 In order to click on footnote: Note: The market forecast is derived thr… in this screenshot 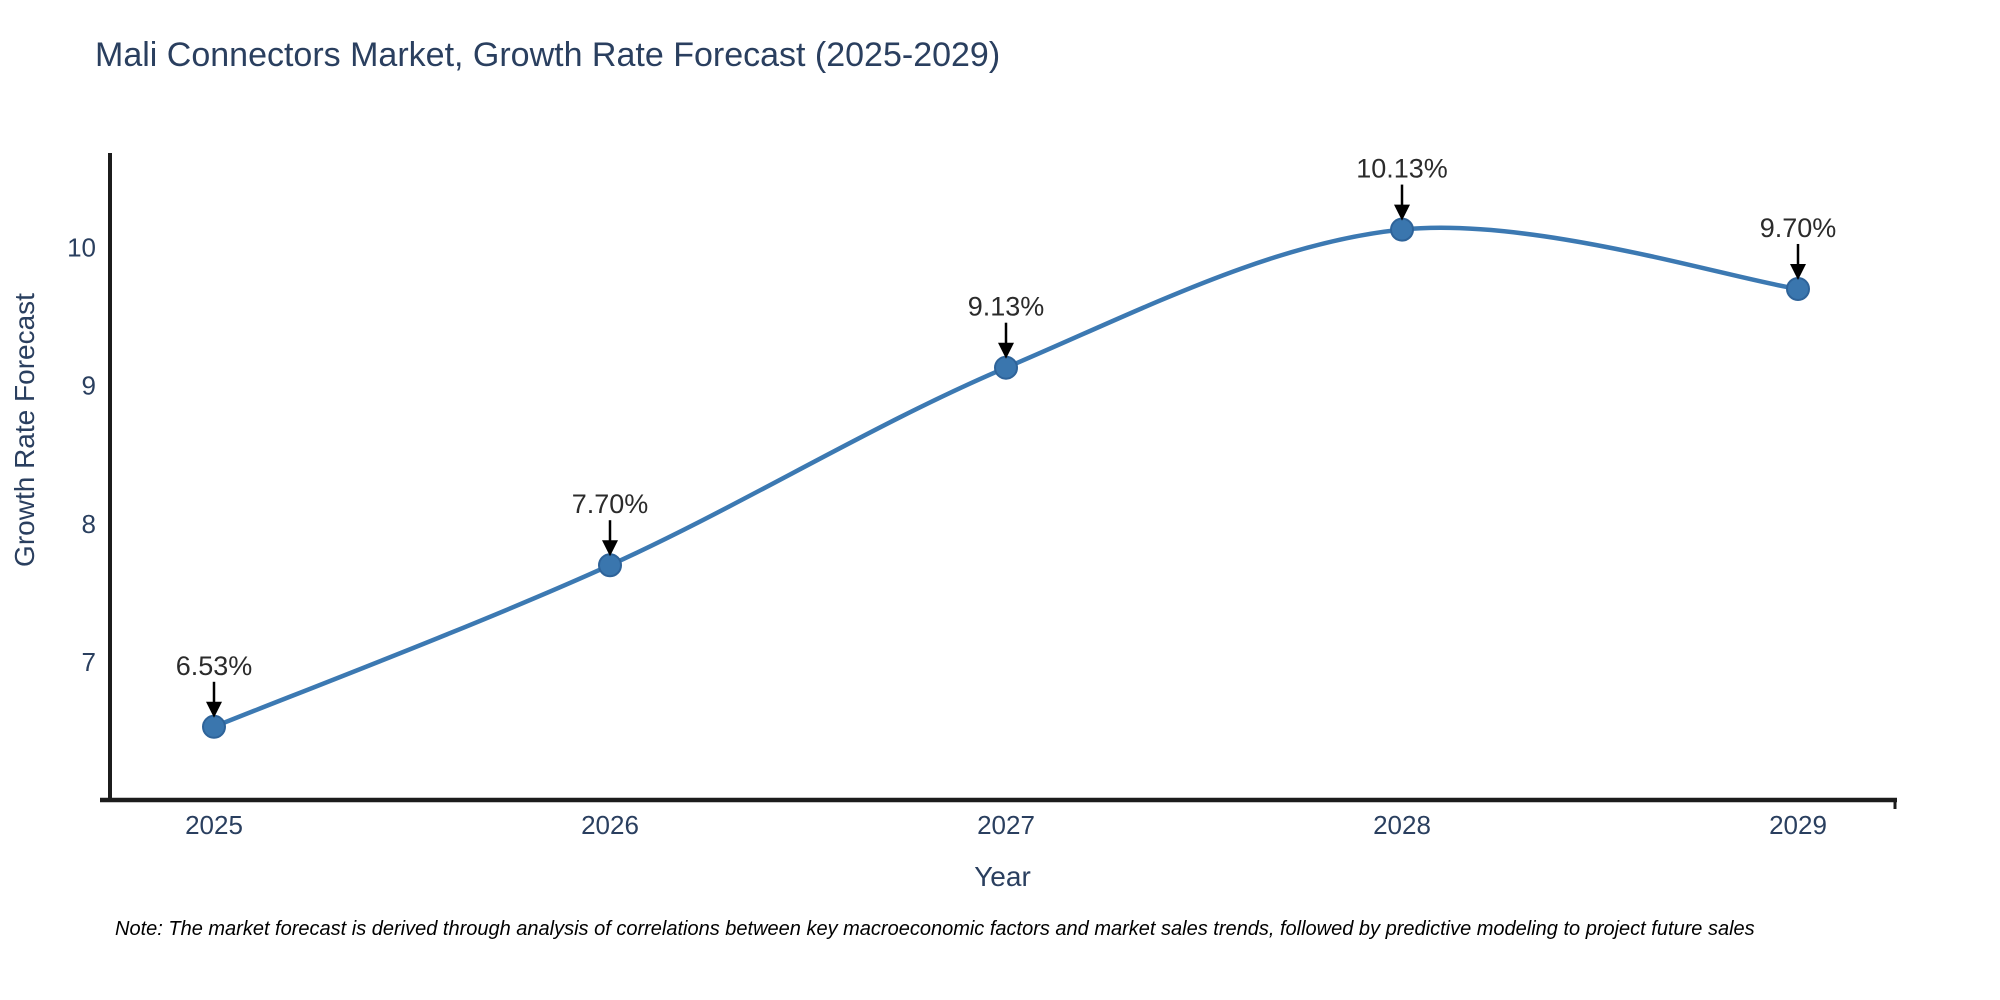, I will do `click(935, 929)`.